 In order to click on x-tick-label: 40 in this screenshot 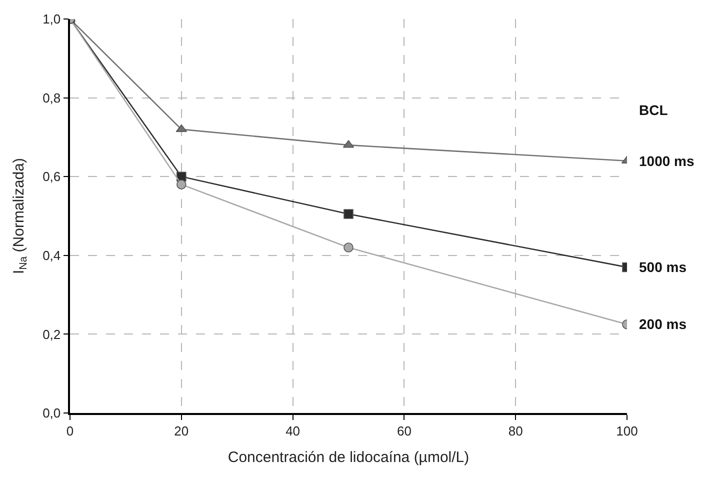, I will do `click(293, 430)`.